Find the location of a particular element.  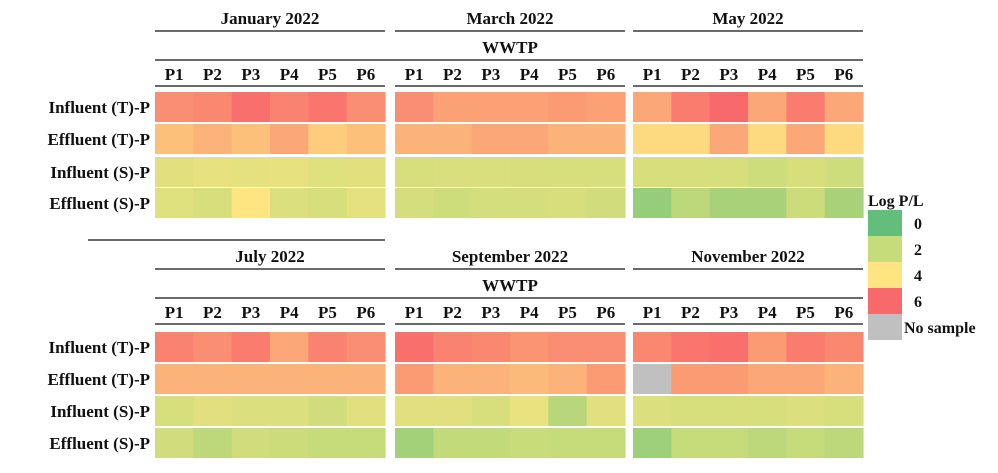

legend-tick-label: 0 is located at coordinates (918, 224).